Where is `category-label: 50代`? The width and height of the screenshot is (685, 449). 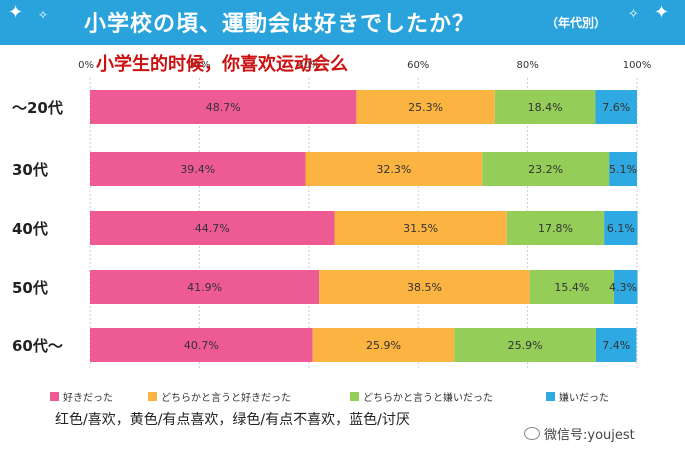
category-label: 50代 is located at coordinates (30, 288).